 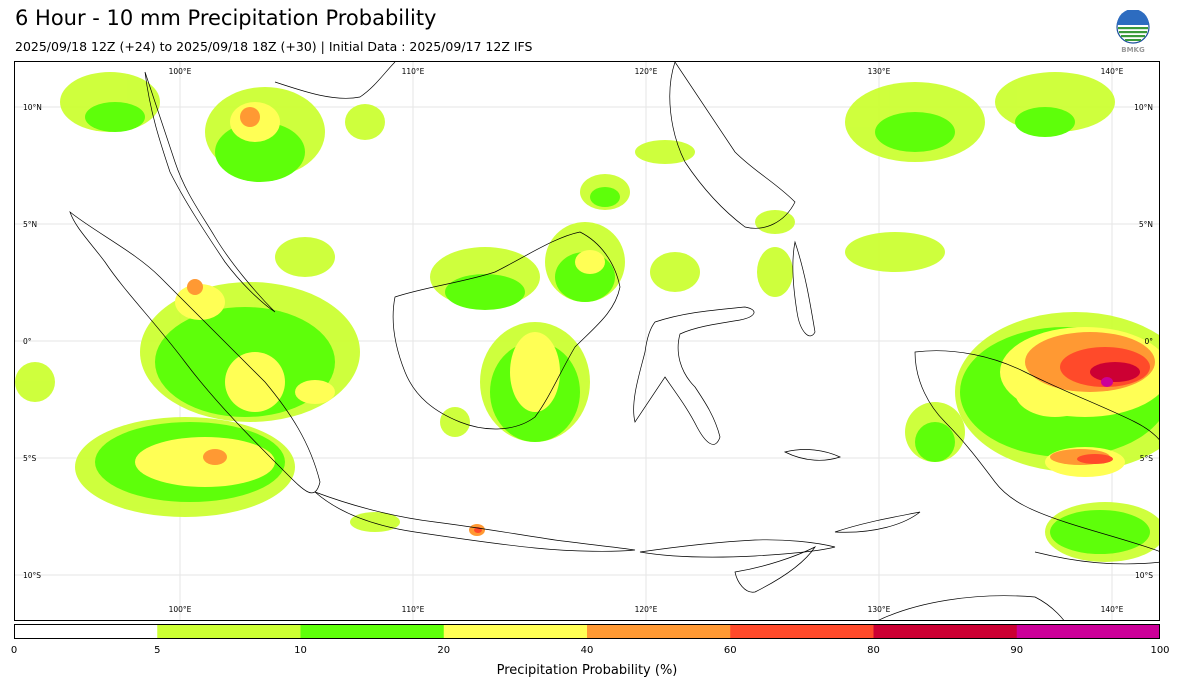 What do you see at coordinates (879, 71) in the screenshot?
I see `lon-label-top: 130°E` at bounding box center [879, 71].